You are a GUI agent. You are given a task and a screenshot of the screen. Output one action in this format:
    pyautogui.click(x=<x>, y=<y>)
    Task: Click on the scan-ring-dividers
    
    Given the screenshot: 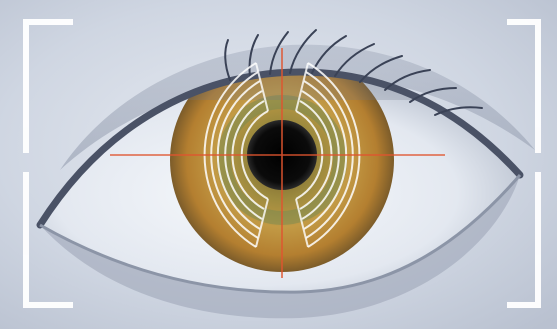 What is the action you would take?
    pyautogui.click(x=282, y=155)
    